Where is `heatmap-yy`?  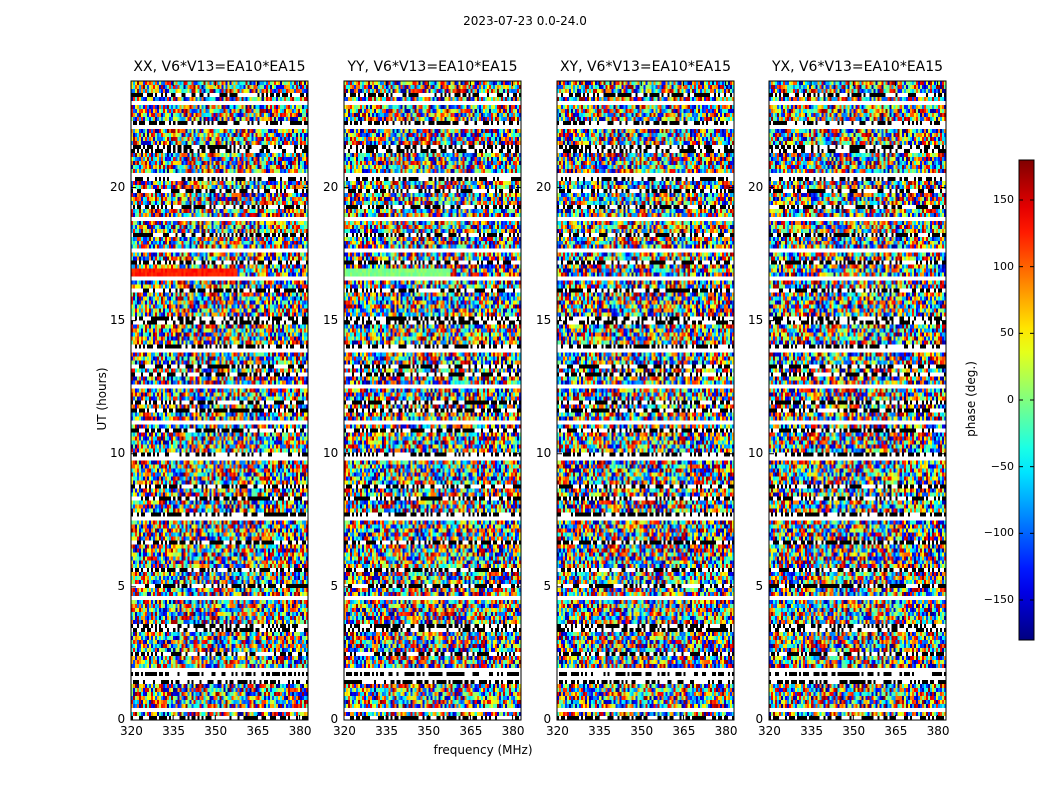 heatmap-yy is located at coordinates (432, 400).